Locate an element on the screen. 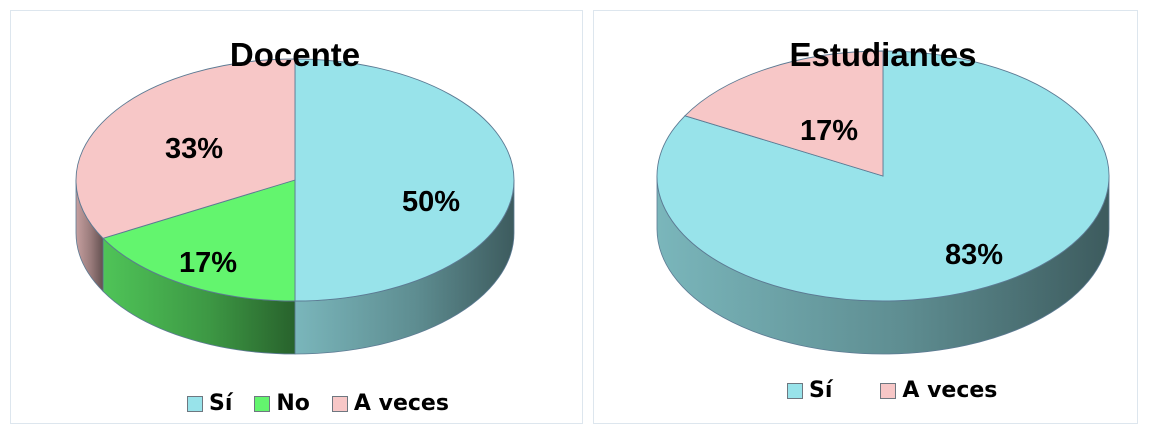  legend-swatch-no is located at coordinates (262, 403).